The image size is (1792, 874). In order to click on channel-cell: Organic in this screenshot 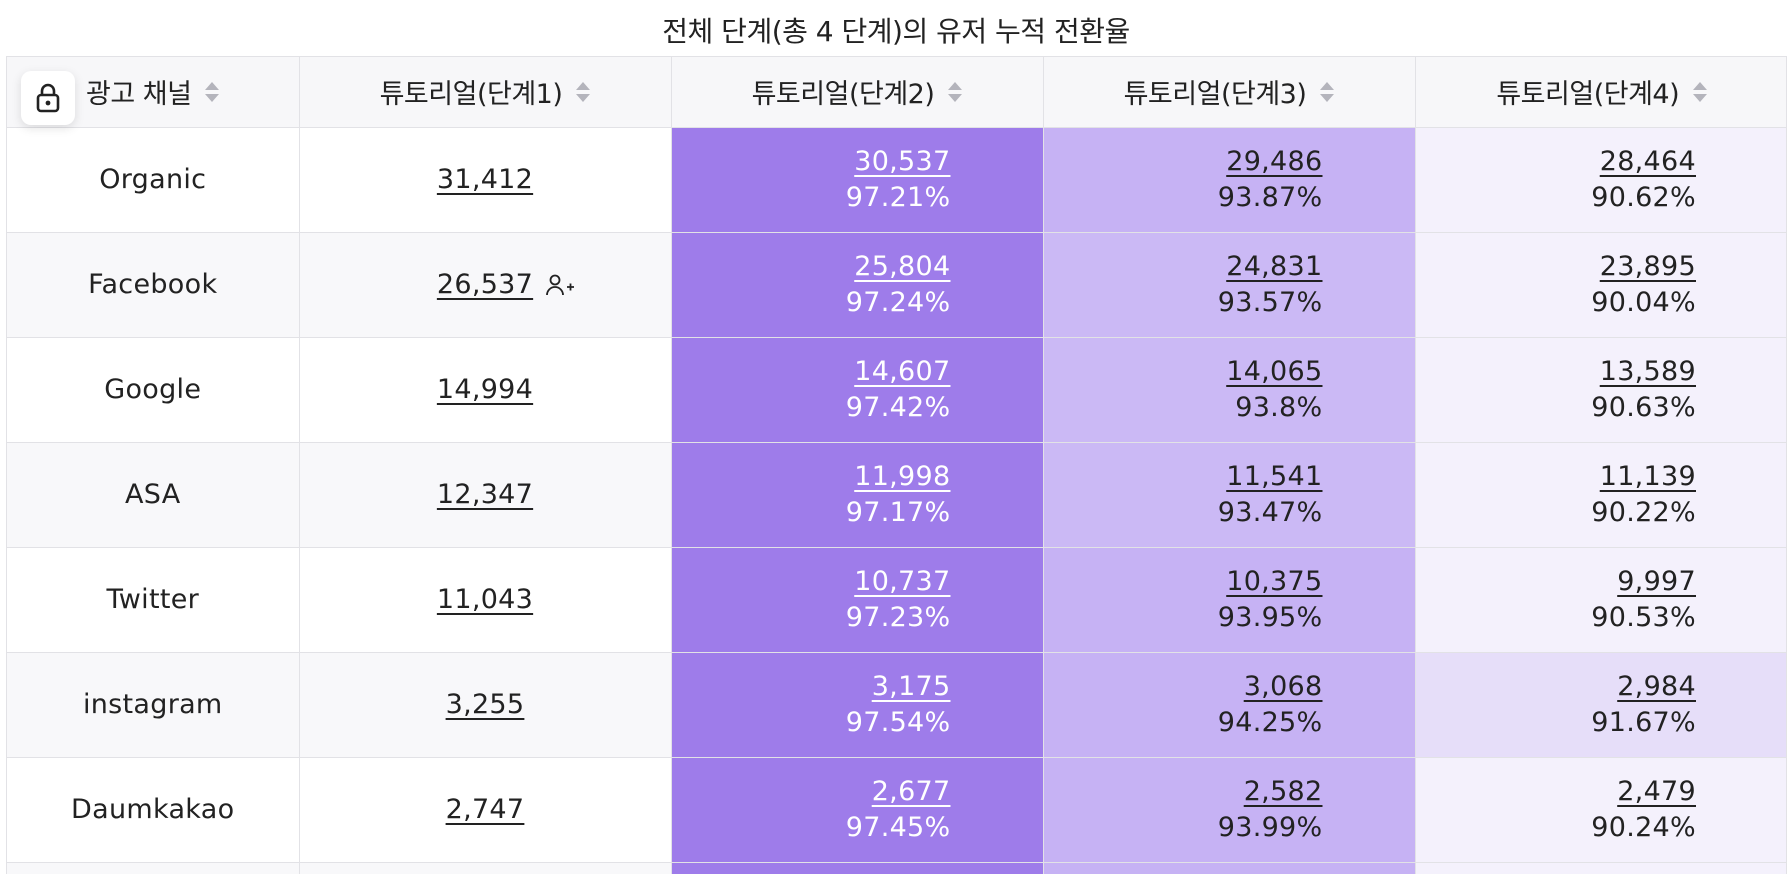, I will do `click(153, 180)`.